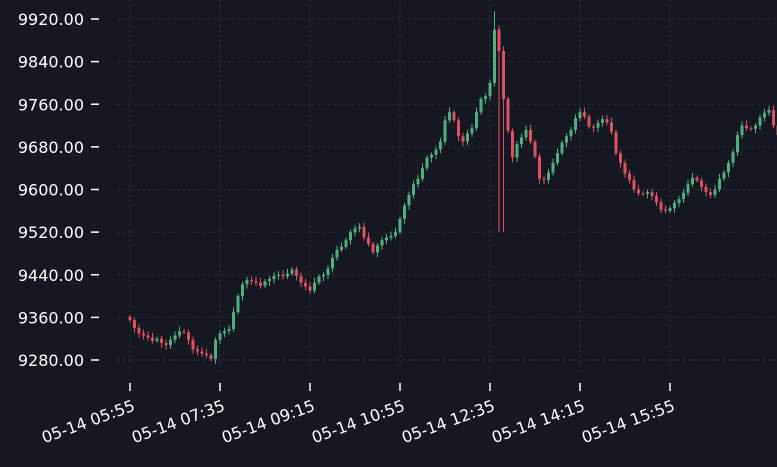 The width and height of the screenshot is (777, 467). I want to click on y-tick-label: 9440.00, so click(51, 275).